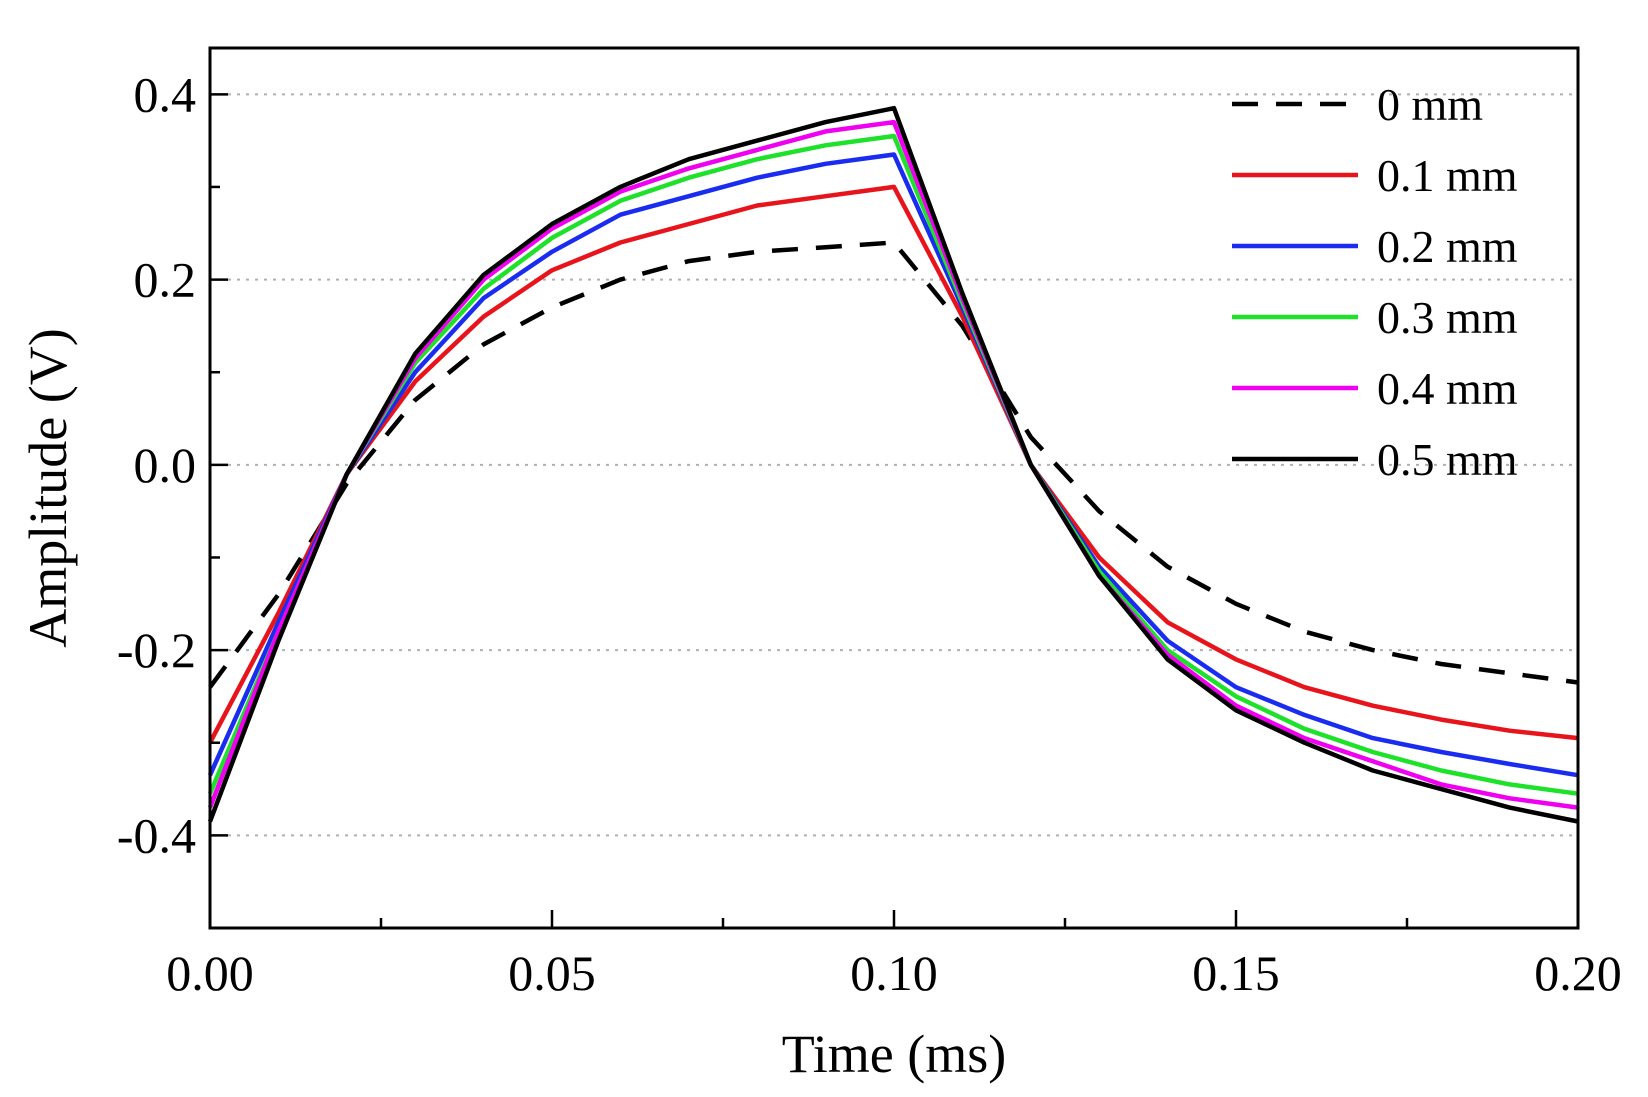 The height and width of the screenshot is (1097, 1648). I want to click on legend-label-2: 0.2 mm, so click(1447, 246).